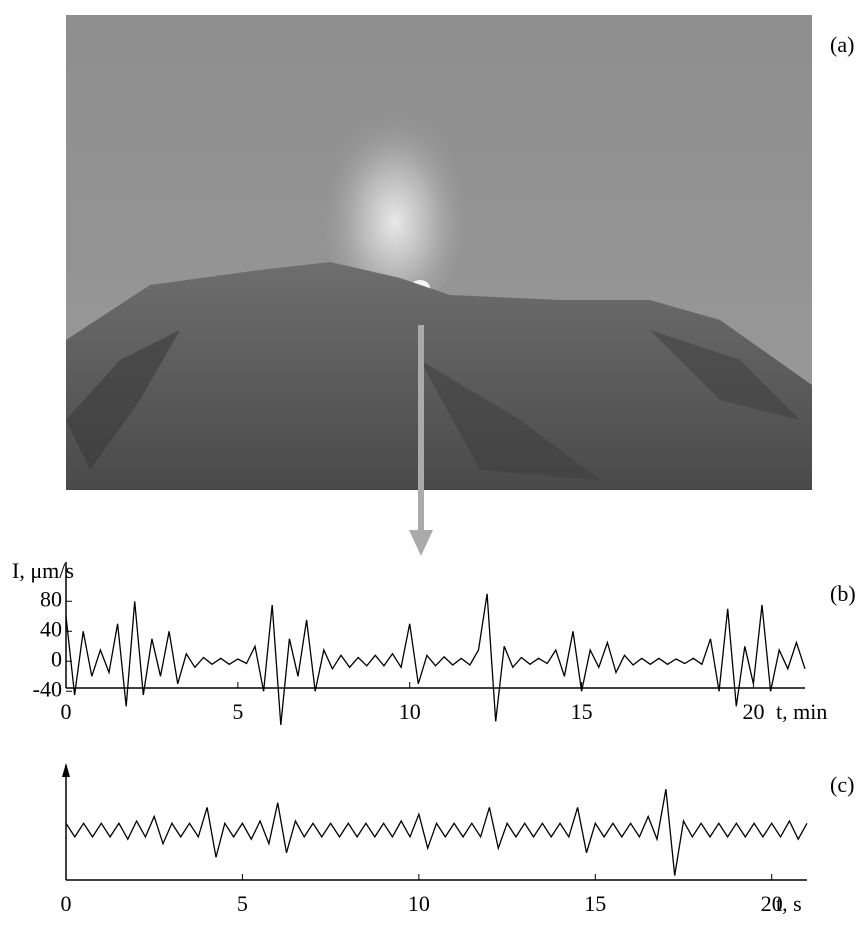  What do you see at coordinates (421, 440) in the screenshot?
I see `arrow` at bounding box center [421, 440].